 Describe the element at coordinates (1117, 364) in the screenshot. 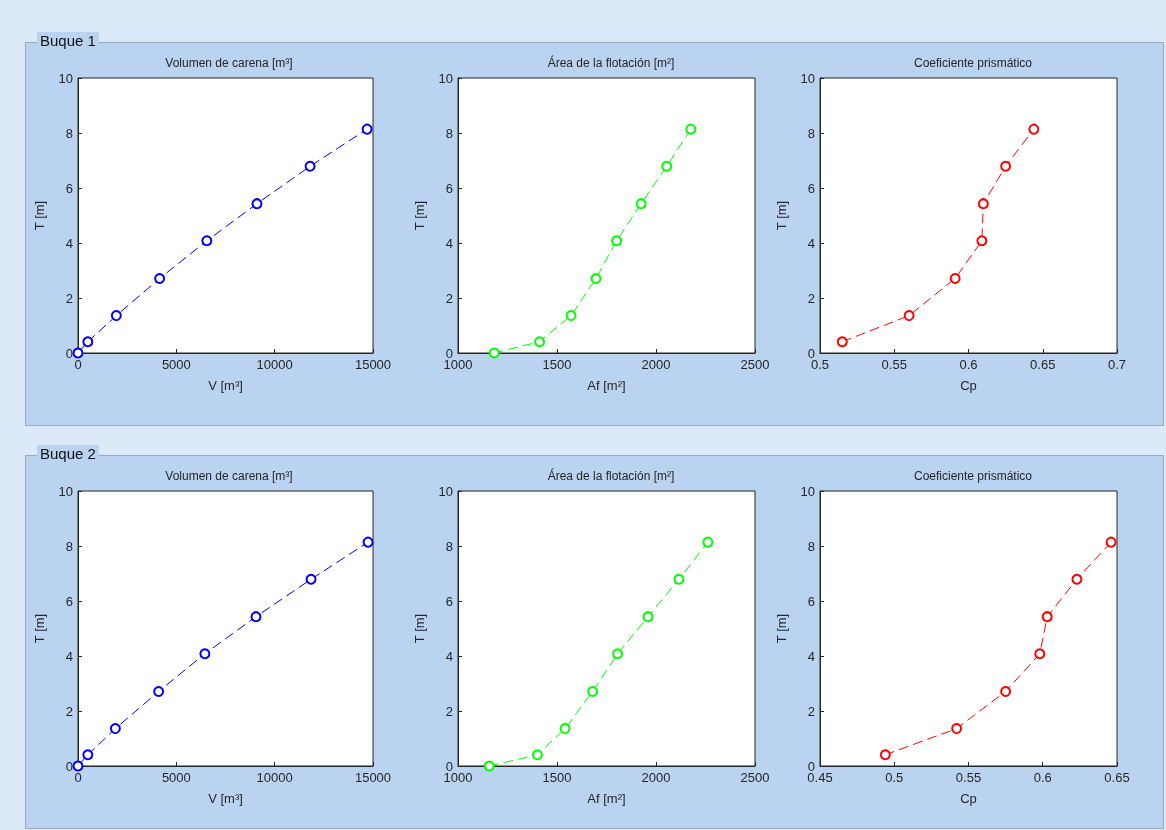

I see `x-tick-label: 0.7` at that location.